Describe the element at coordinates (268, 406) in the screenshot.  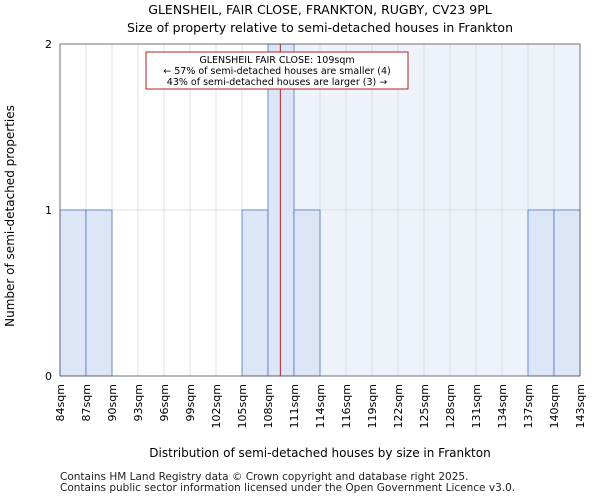
I see `x-tick-label: 108sqm` at that location.